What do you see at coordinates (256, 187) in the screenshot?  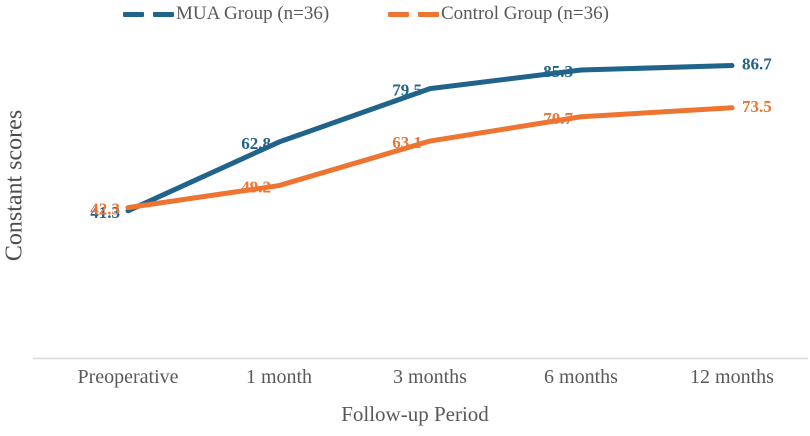 I see `control-data-label: 49.2` at bounding box center [256, 187].